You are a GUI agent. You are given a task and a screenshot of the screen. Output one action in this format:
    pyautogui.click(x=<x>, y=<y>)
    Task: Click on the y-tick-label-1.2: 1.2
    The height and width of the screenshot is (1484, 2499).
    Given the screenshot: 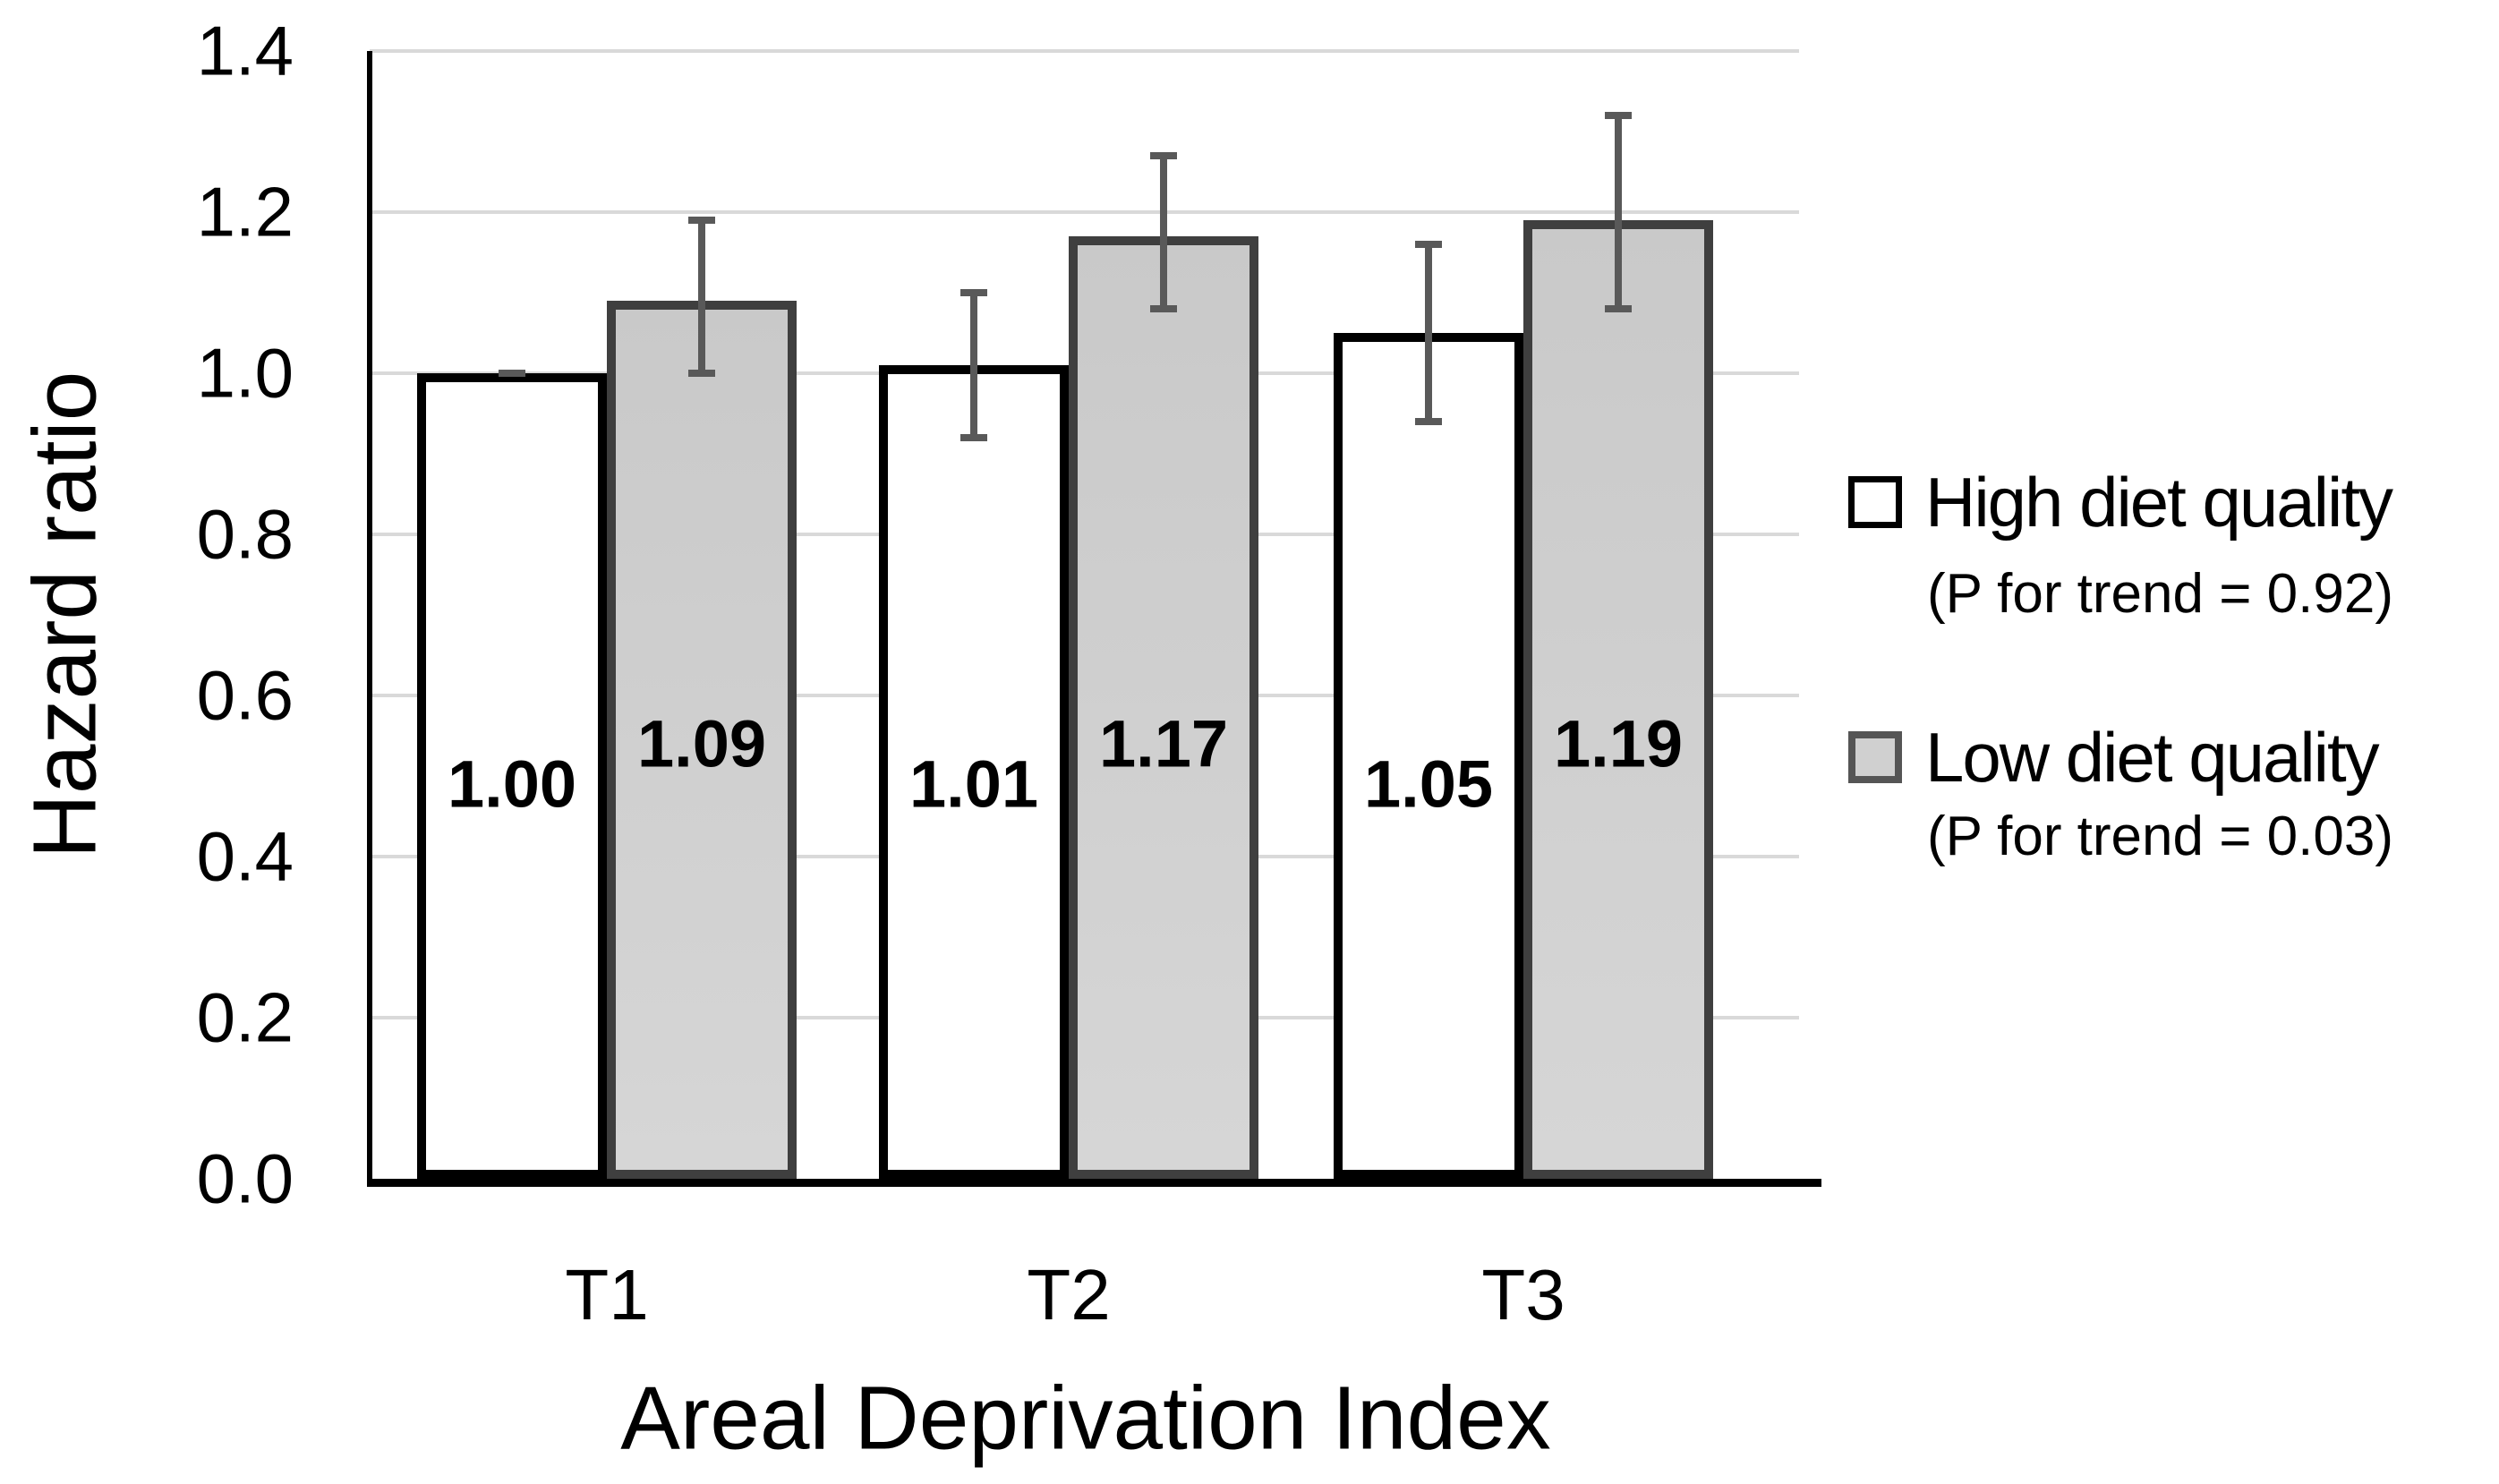 What is the action you would take?
    pyautogui.click(x=245, y=212)
    